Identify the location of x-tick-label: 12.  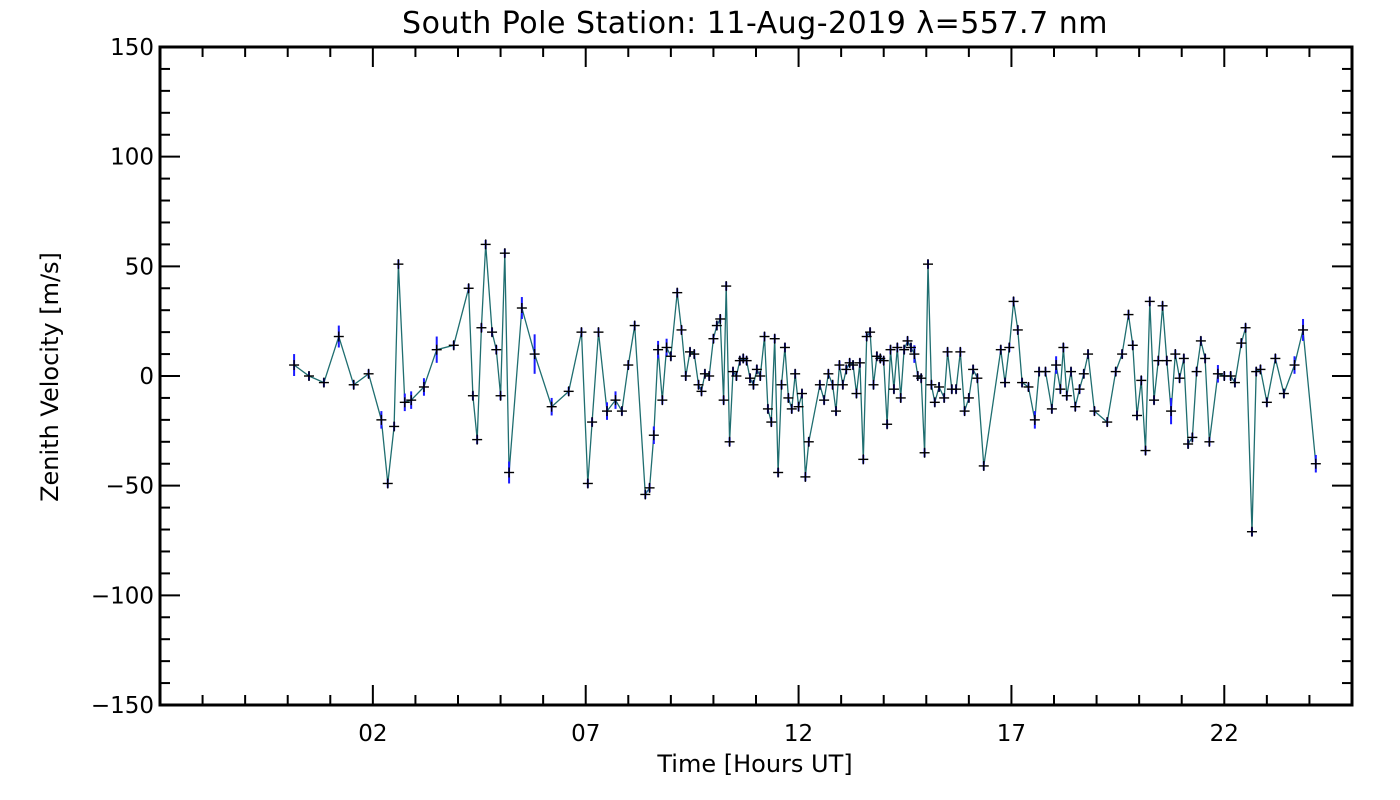
(798, 734).